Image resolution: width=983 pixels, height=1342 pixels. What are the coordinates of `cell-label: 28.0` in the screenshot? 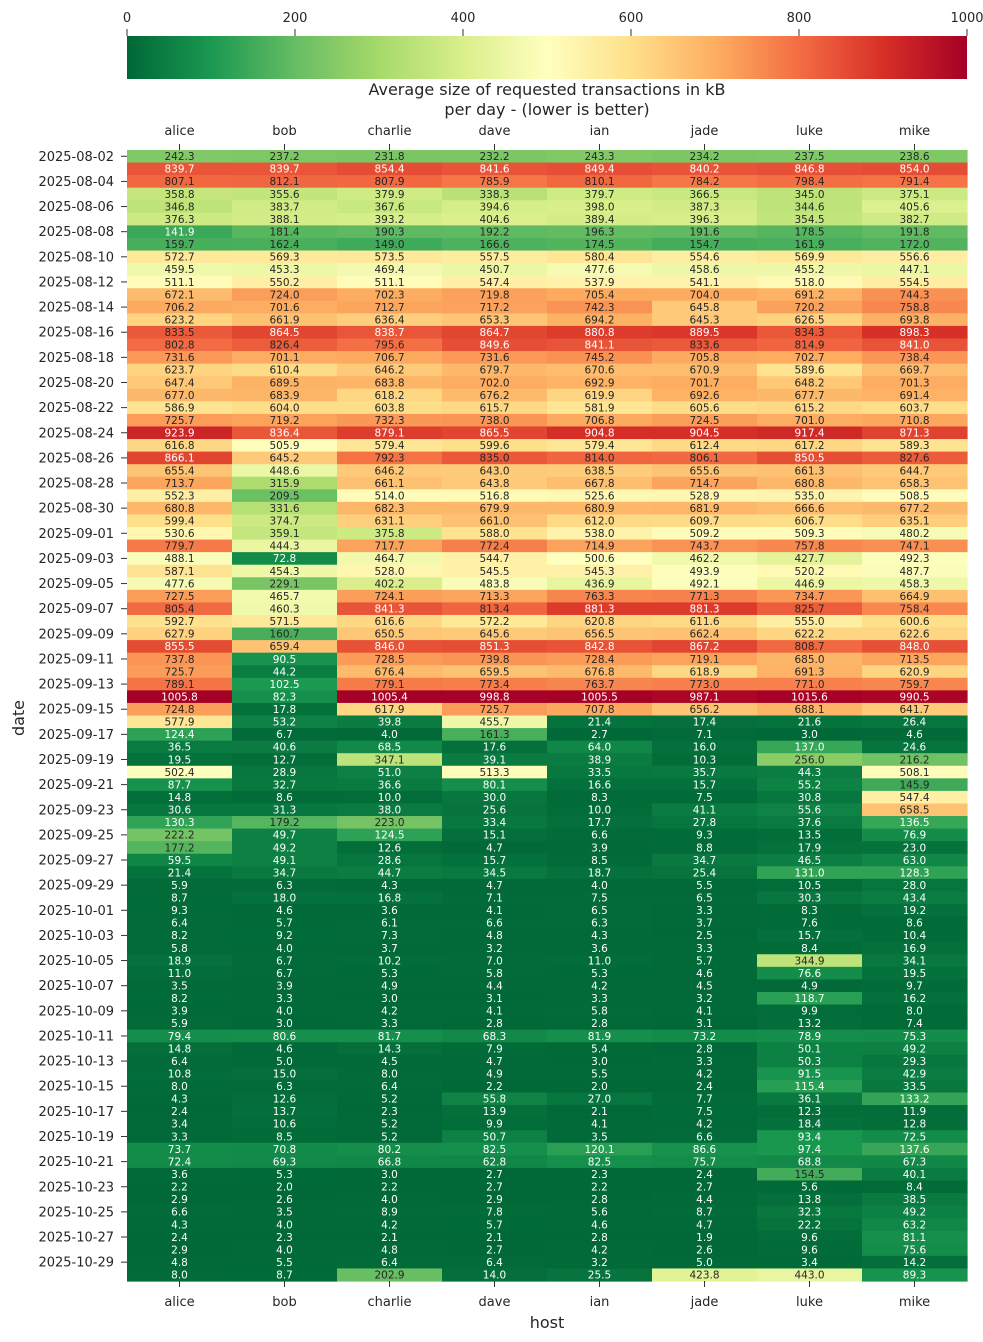 It's located at (914, 886).